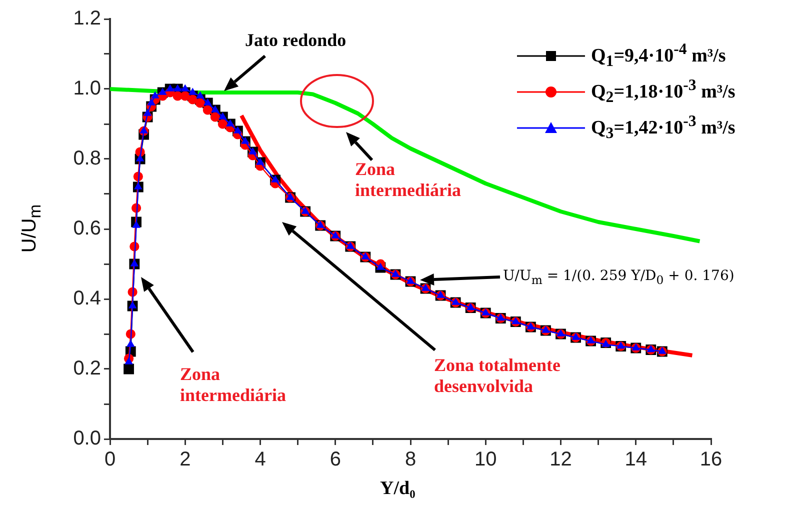  What do you see at coordinates (87, 369) in the screenshot?
I see `y-tick-label: 0.2` at bounding box center [87, 369].